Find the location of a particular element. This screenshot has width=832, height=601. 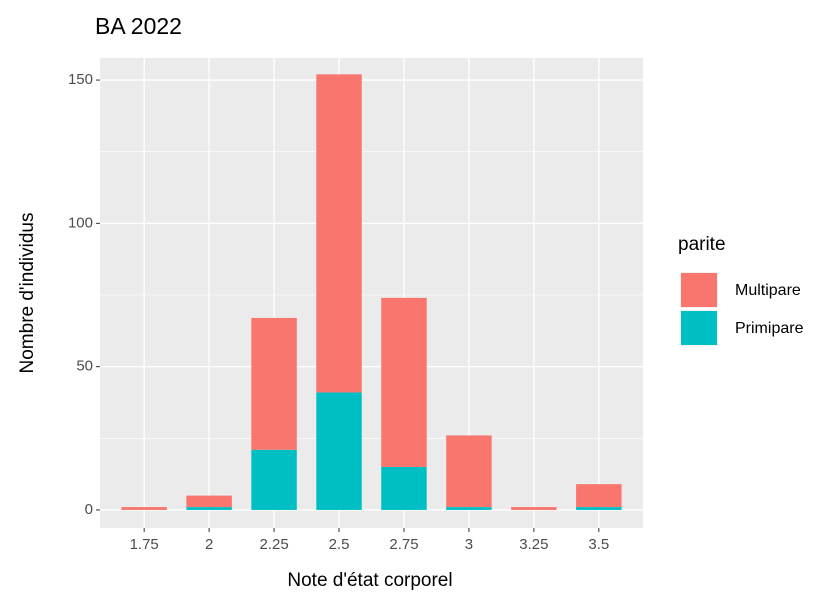

x-tick-label: 3 is located at coordinates (469, 544).